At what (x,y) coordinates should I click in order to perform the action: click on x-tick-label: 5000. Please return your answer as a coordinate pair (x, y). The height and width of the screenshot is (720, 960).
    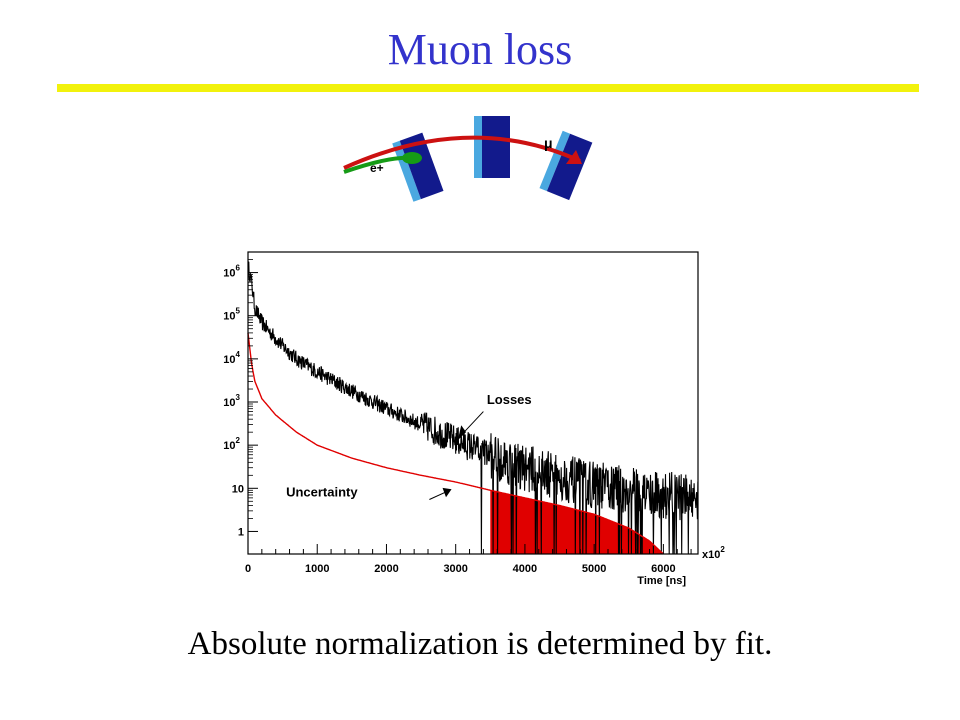
    Looking at the image, I should click on (594, 569).